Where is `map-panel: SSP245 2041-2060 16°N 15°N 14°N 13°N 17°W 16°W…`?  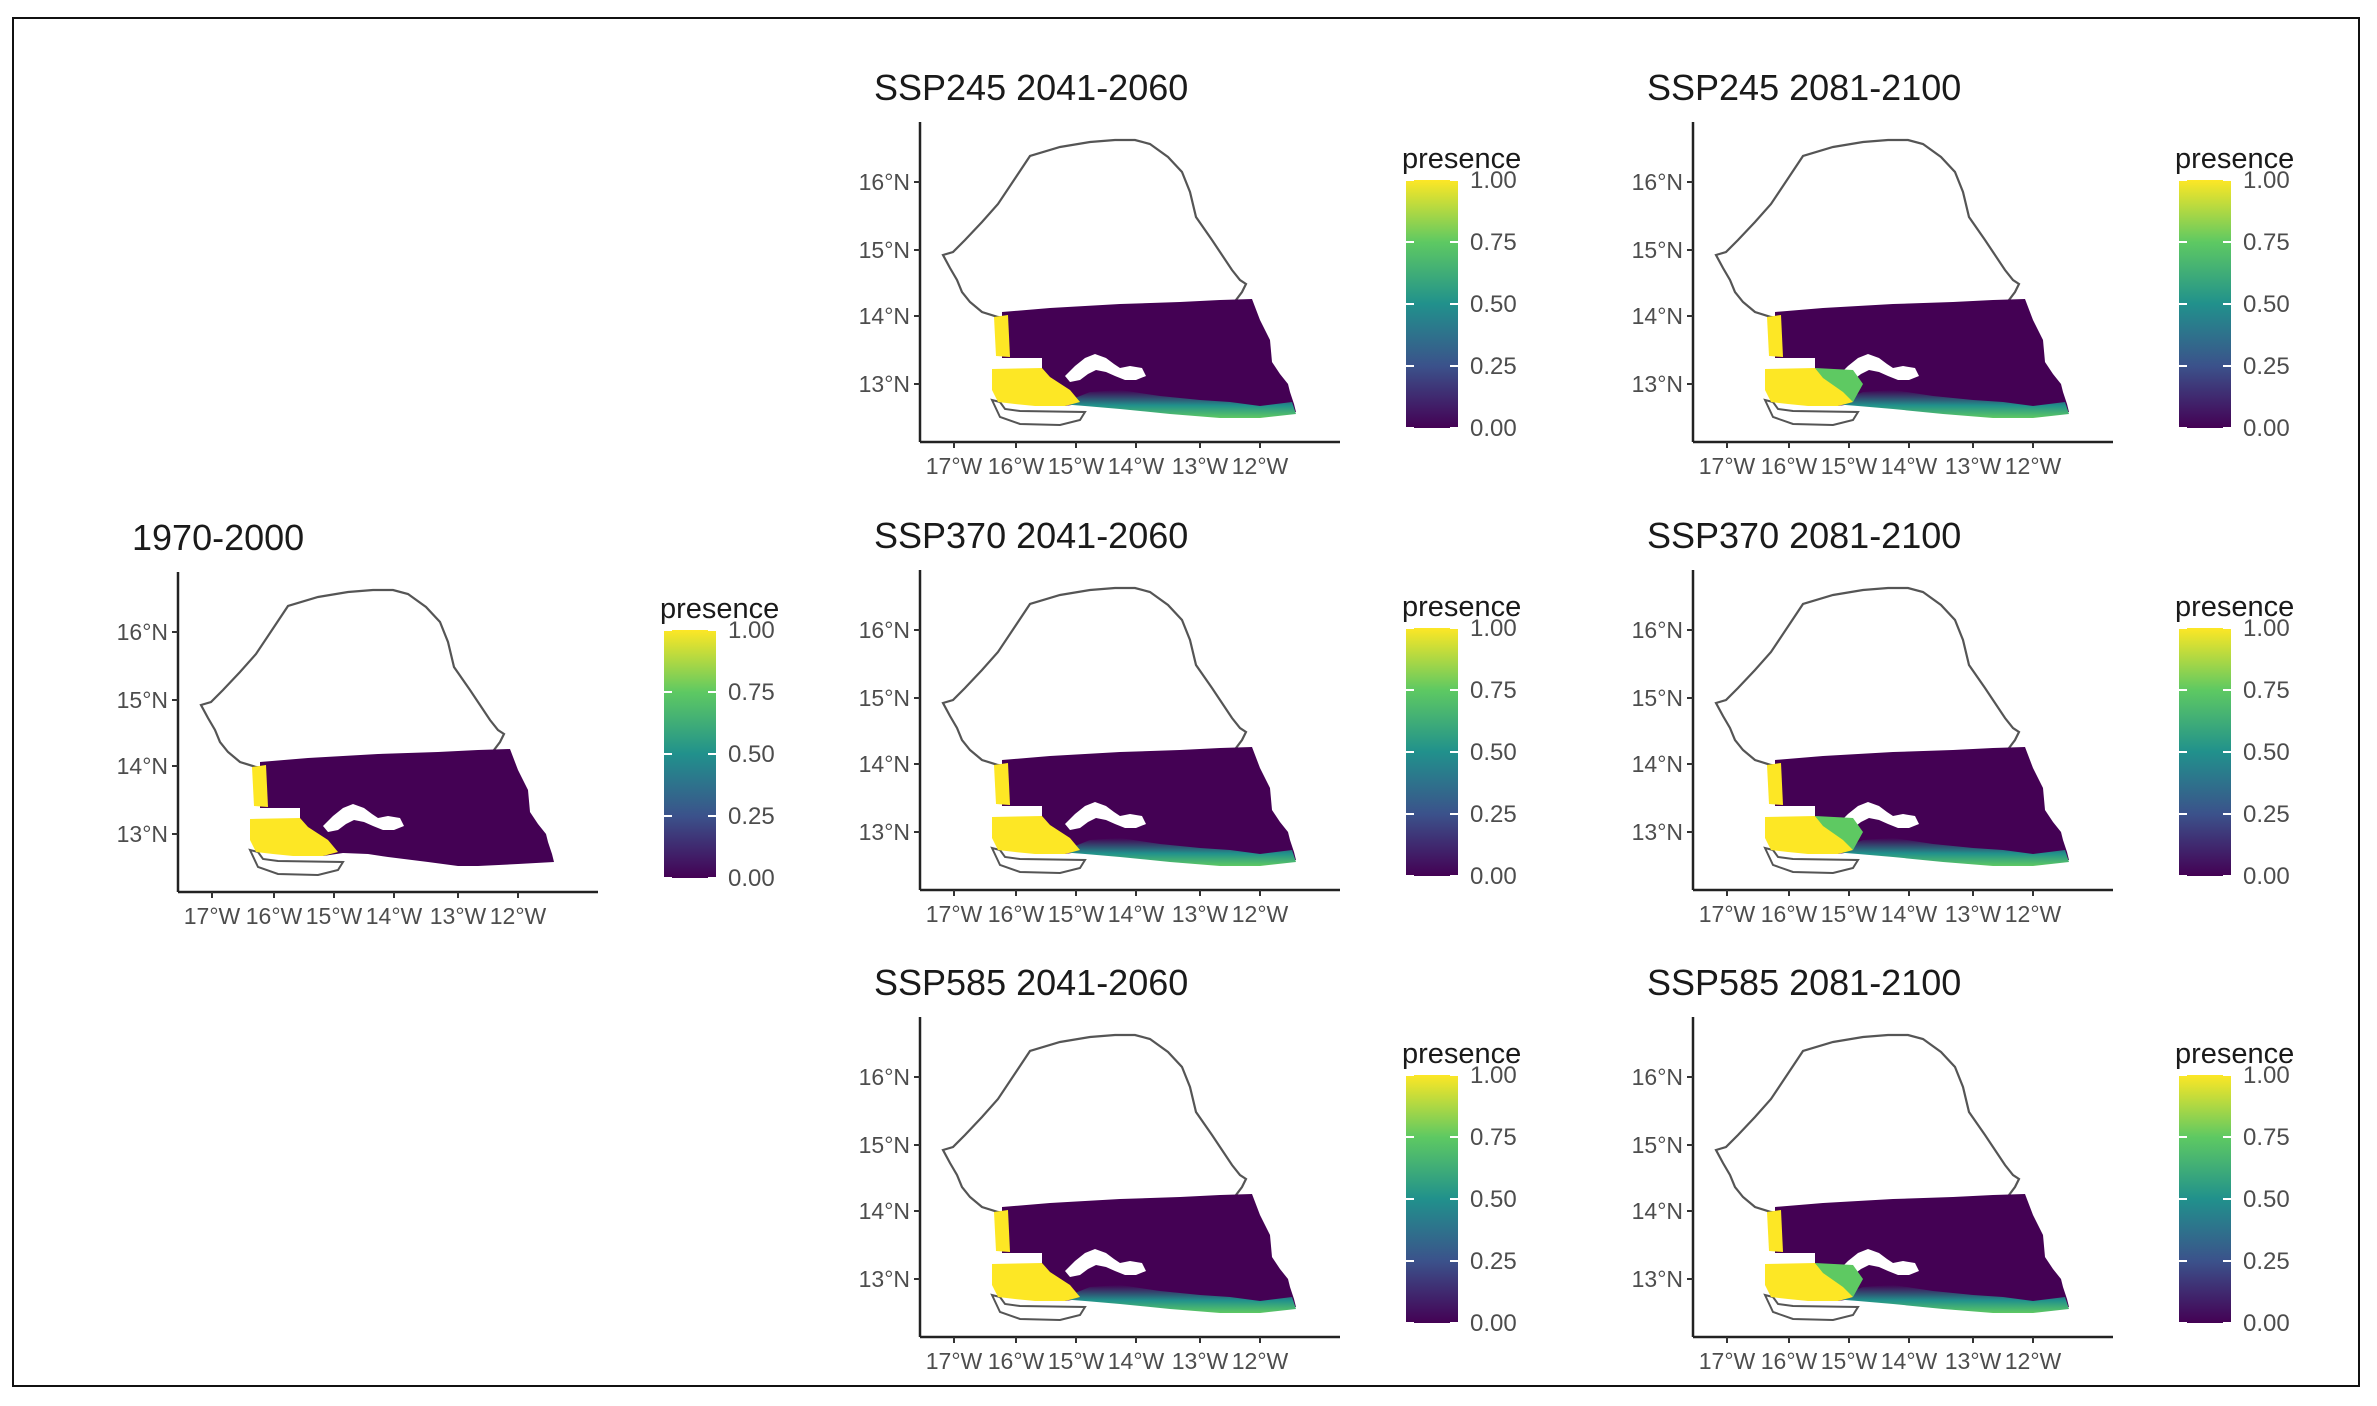 map-panel: SSP245 2041-2060 16°N 15°N 14°N 13°N 17°W 16°W… is located at coordinates (1216, 274).